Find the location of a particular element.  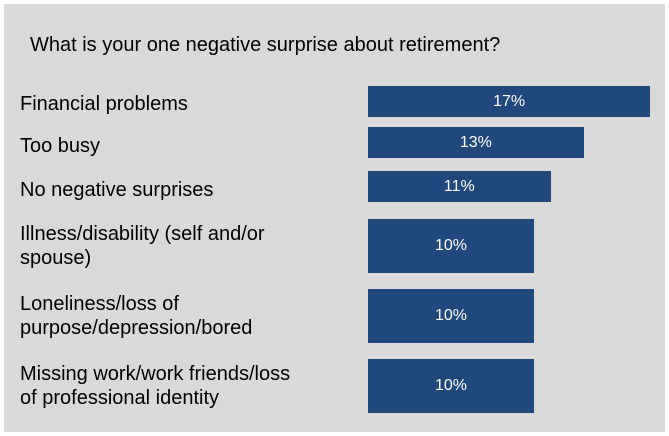

bar-value-label: 11% is located at coordinates (459, 186).